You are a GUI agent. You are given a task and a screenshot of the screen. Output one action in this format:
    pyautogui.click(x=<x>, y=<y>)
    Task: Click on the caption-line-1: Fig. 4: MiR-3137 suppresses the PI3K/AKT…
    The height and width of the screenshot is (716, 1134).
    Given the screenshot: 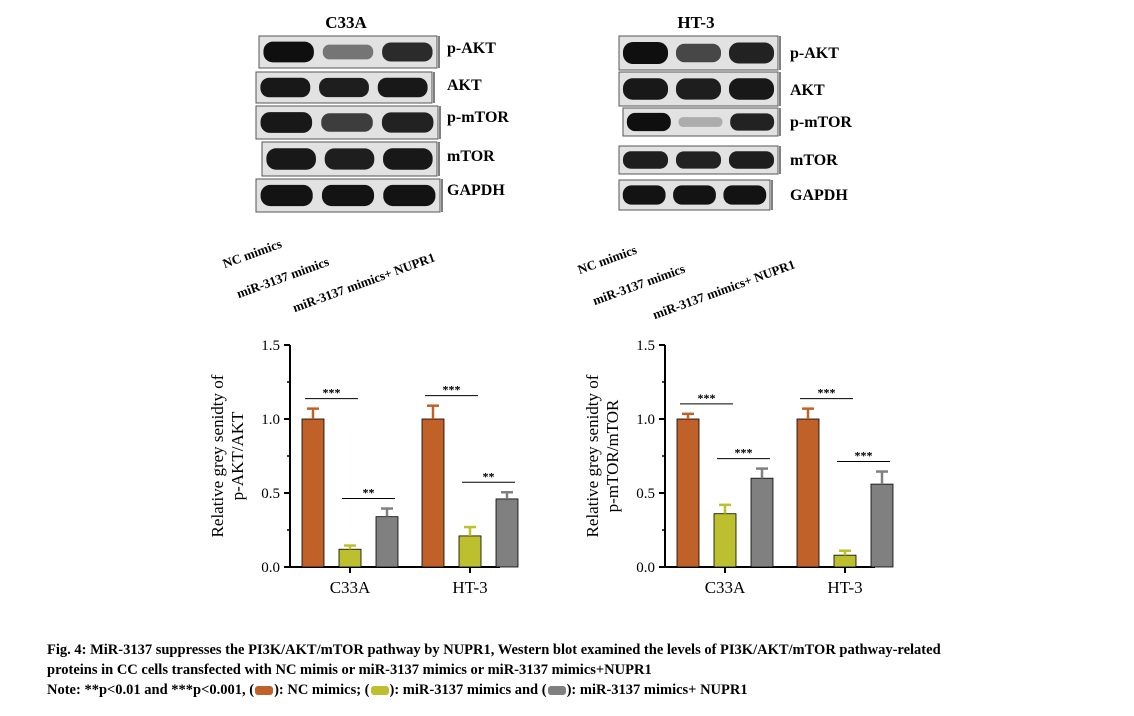 What is the action you would take?
    pyautogui.click(x=494, y=650)
    